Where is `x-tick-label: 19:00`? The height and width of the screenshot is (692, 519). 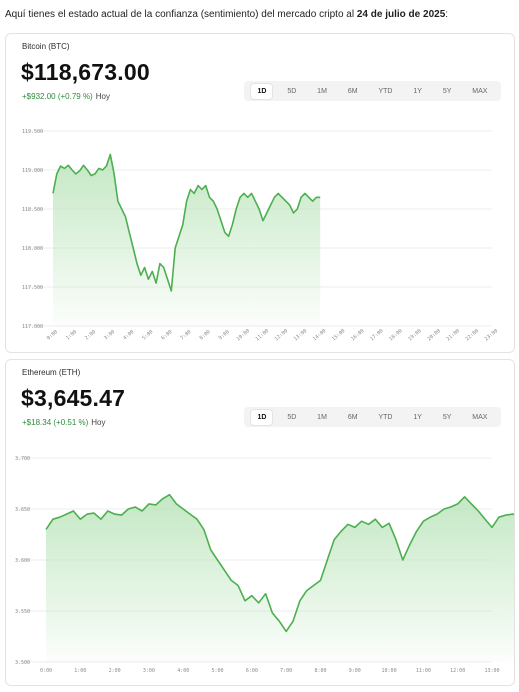 x-tick-label: 19:00 is located at coordinates (414, 335).